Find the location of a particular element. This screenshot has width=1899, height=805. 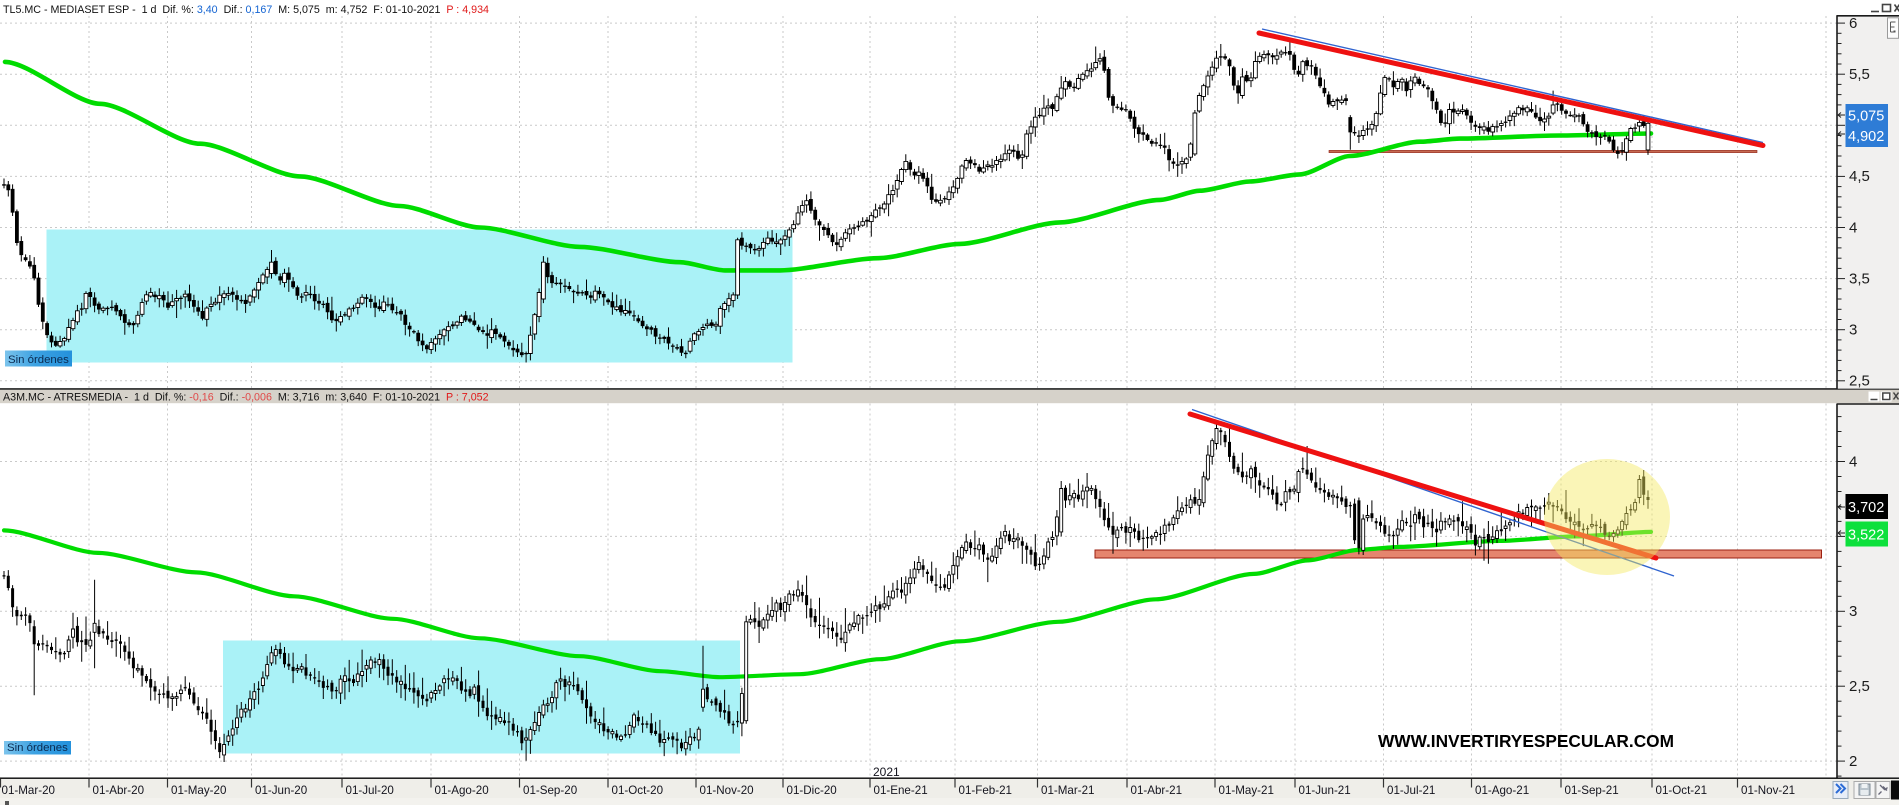

svg-text: 01-Abr-21 is located at coordinates (1157, 790).